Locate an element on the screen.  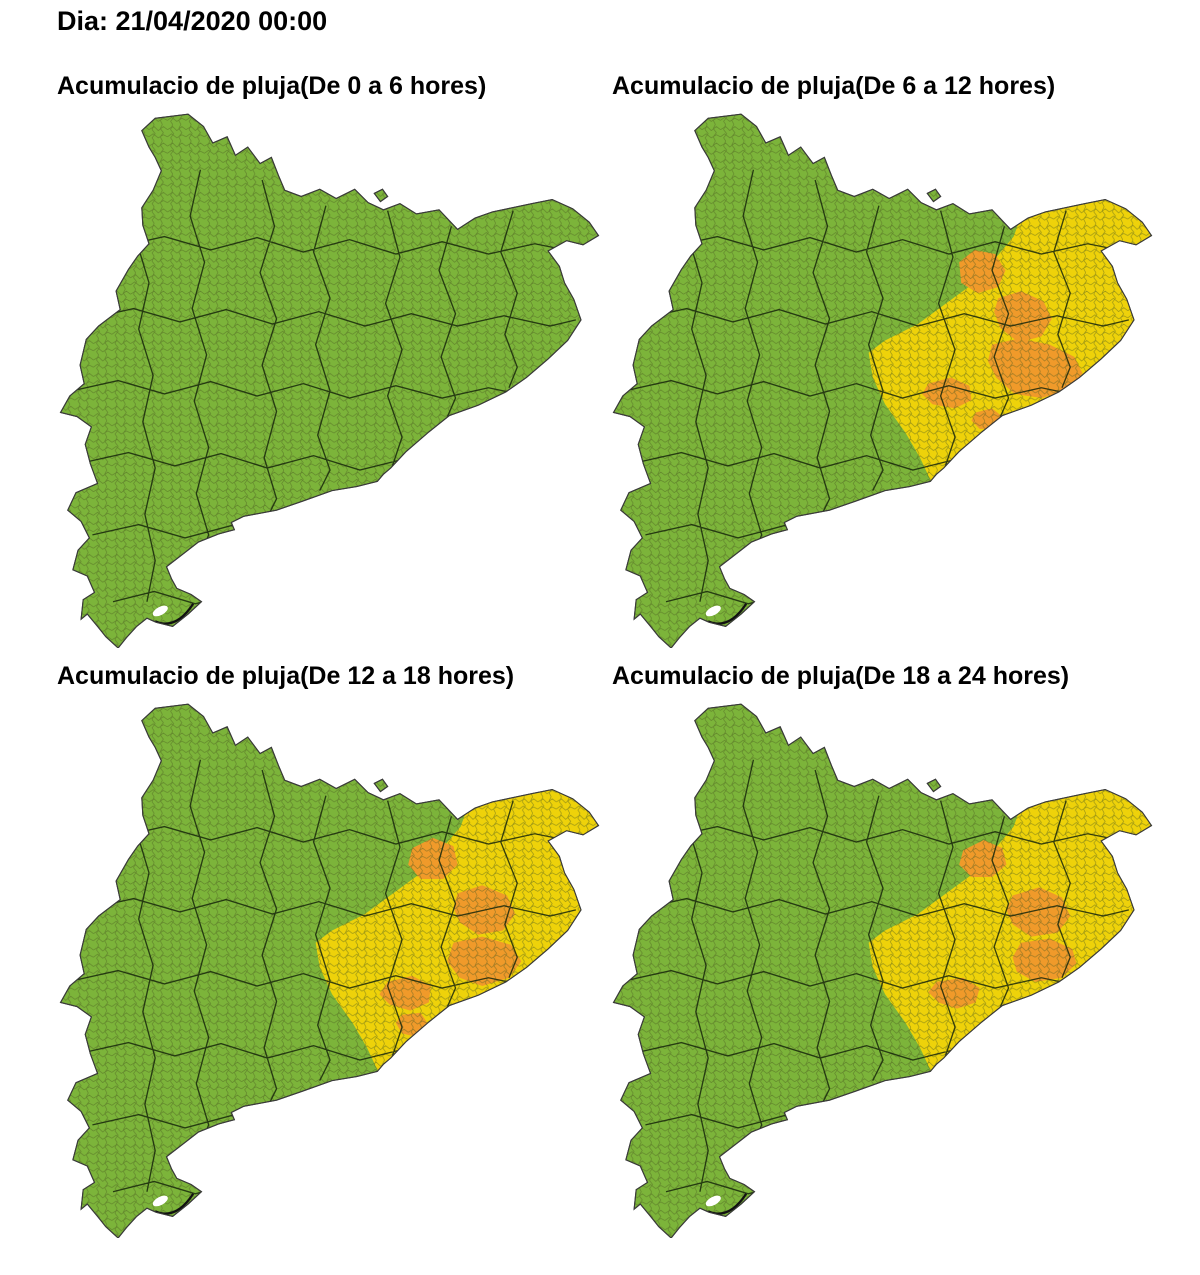
map-title-0-6: Acumulacio de pluja(De 0 a 6 hores) is located at coordinates (272, 86).